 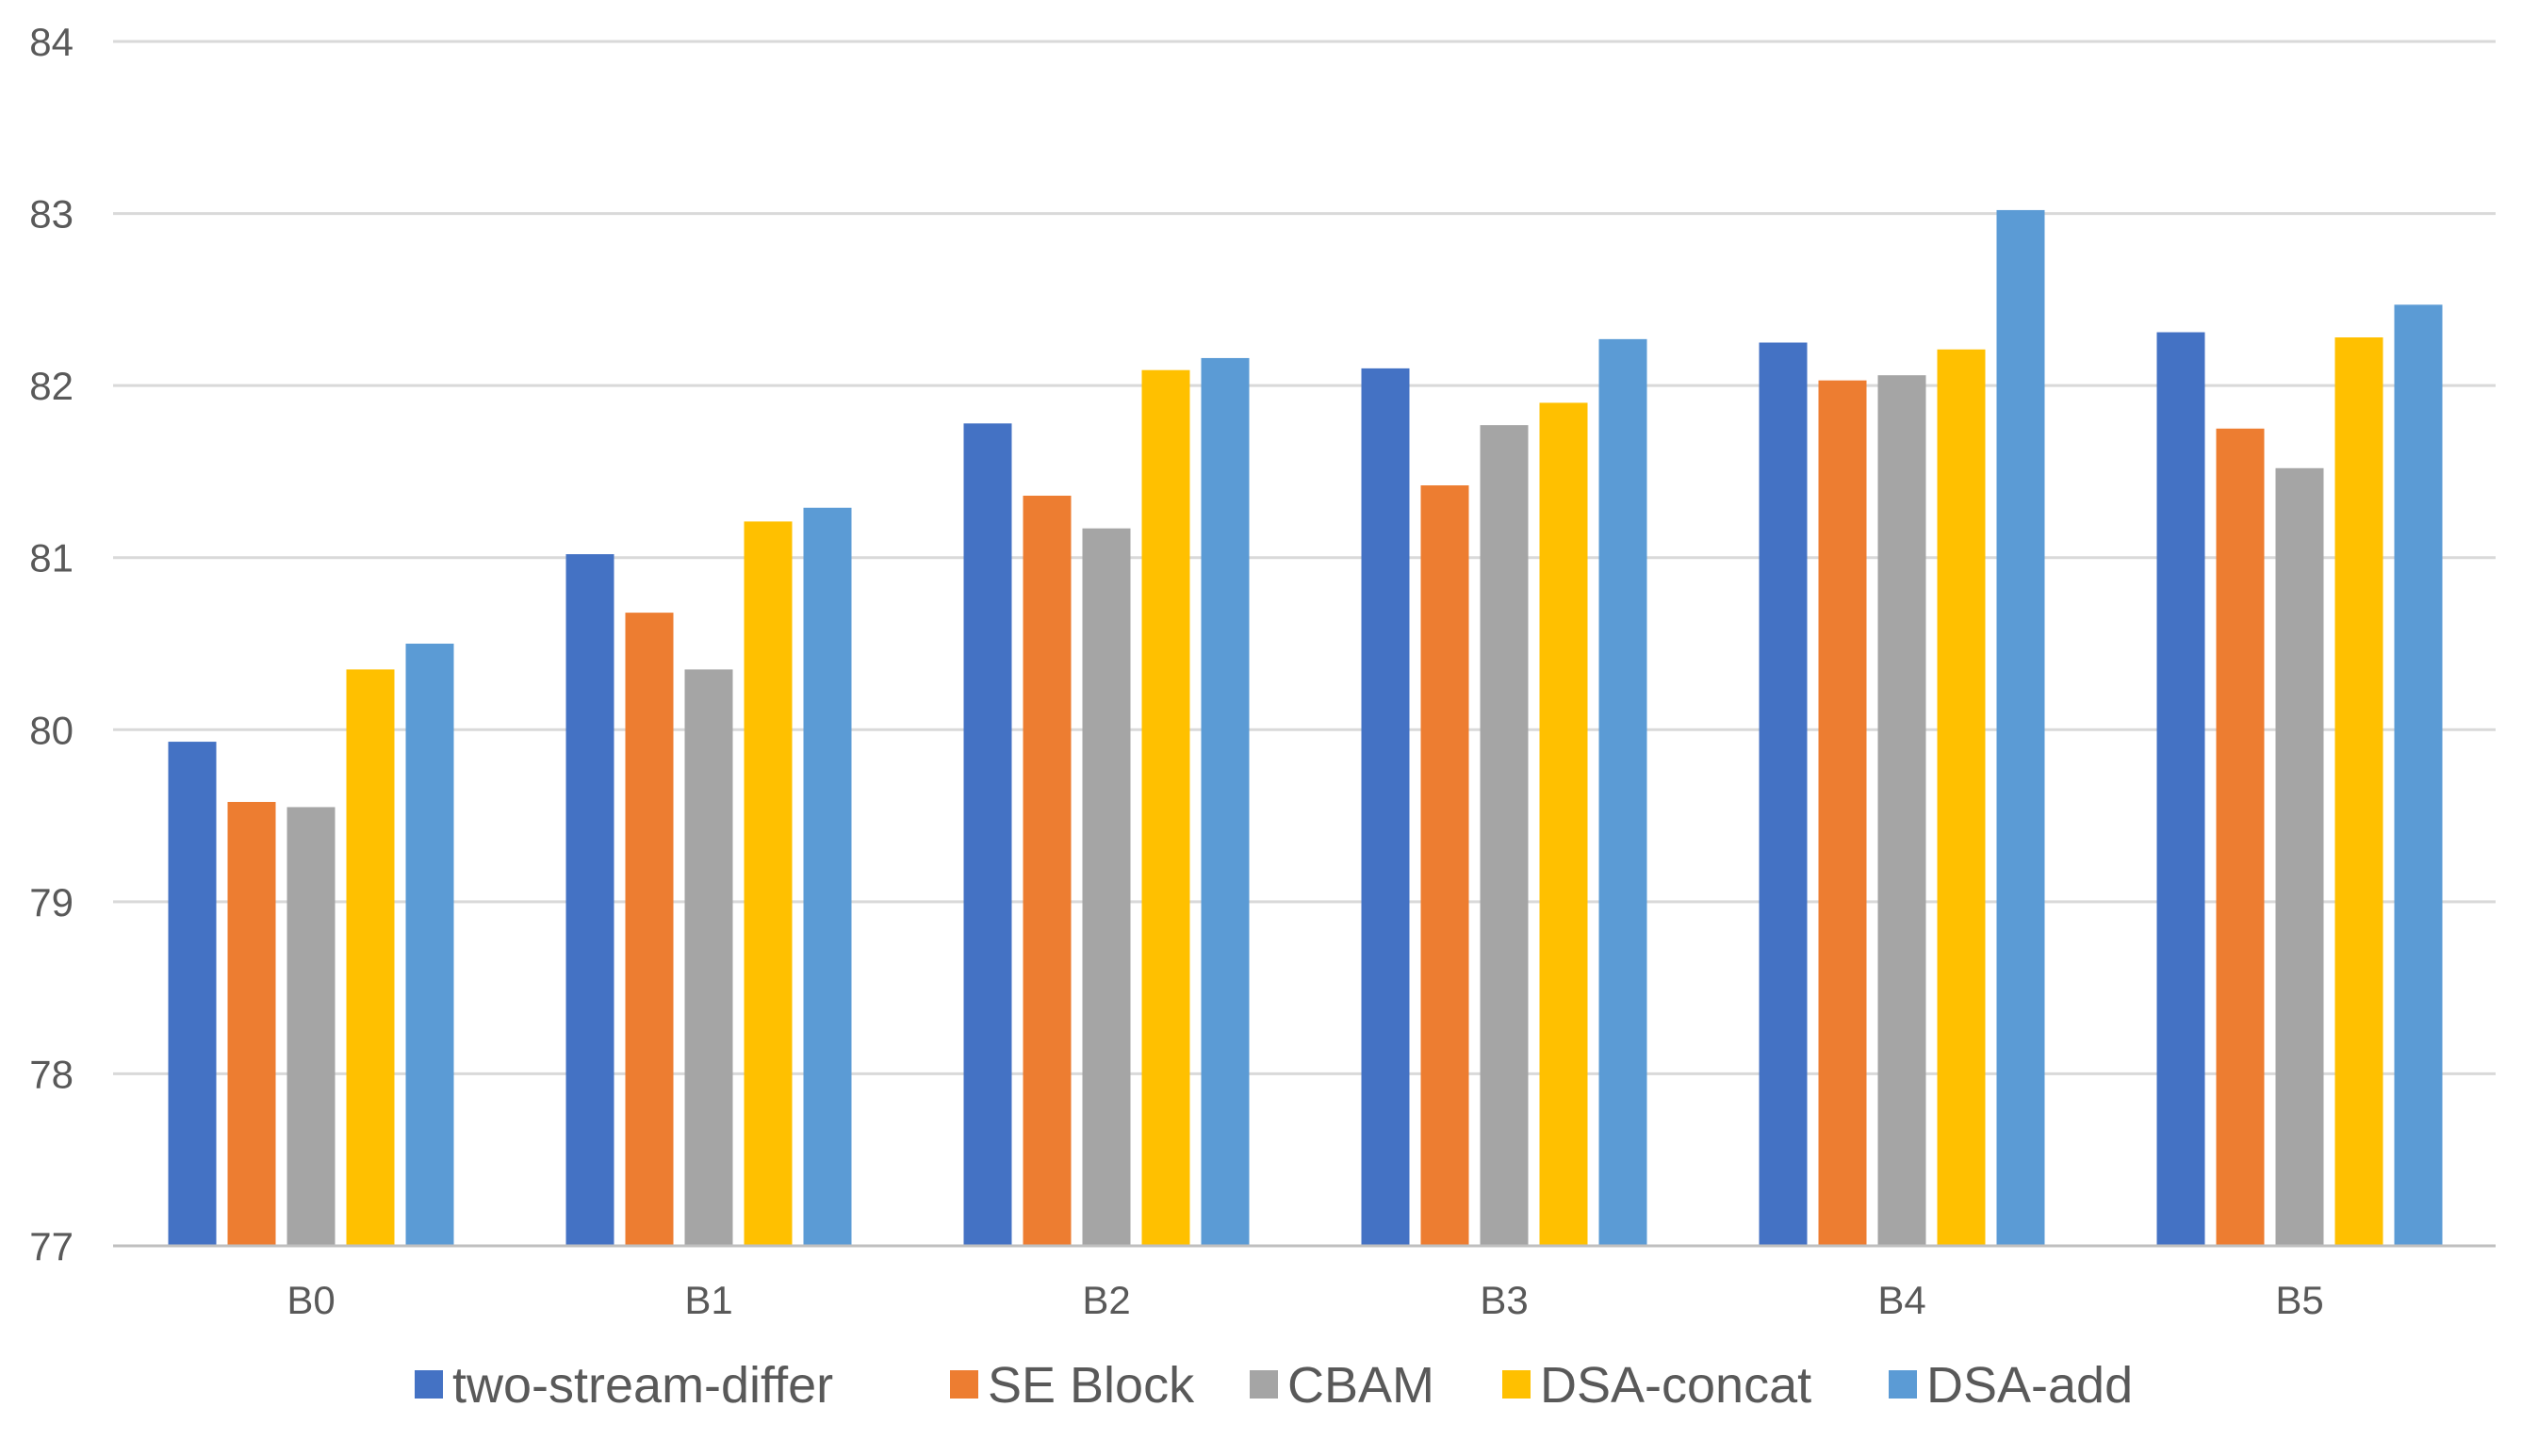 What do you see at coordinates (1360, 1385) in the screenshot?
I see `legend-label: CBAM` at bounding box center [1360, 1385].